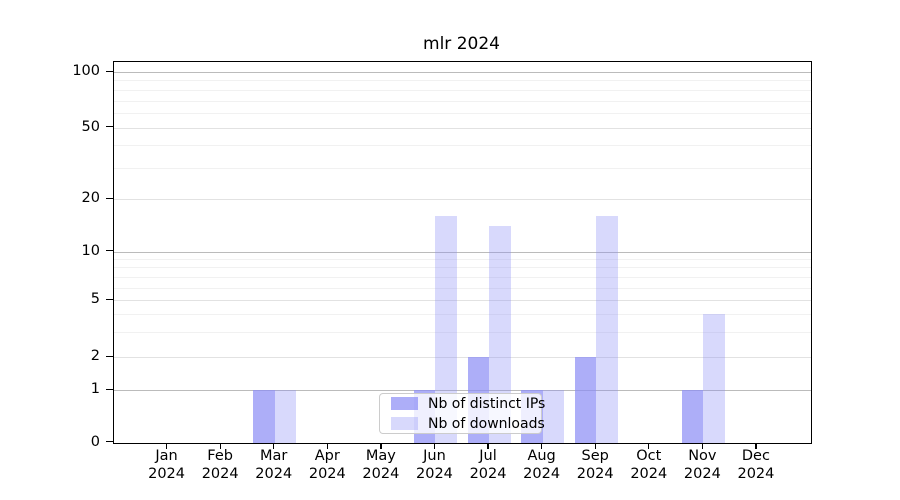  Describe the element at coordinates (95, 299) in the screenshot. I see `y-tick-label: 5` at that location.